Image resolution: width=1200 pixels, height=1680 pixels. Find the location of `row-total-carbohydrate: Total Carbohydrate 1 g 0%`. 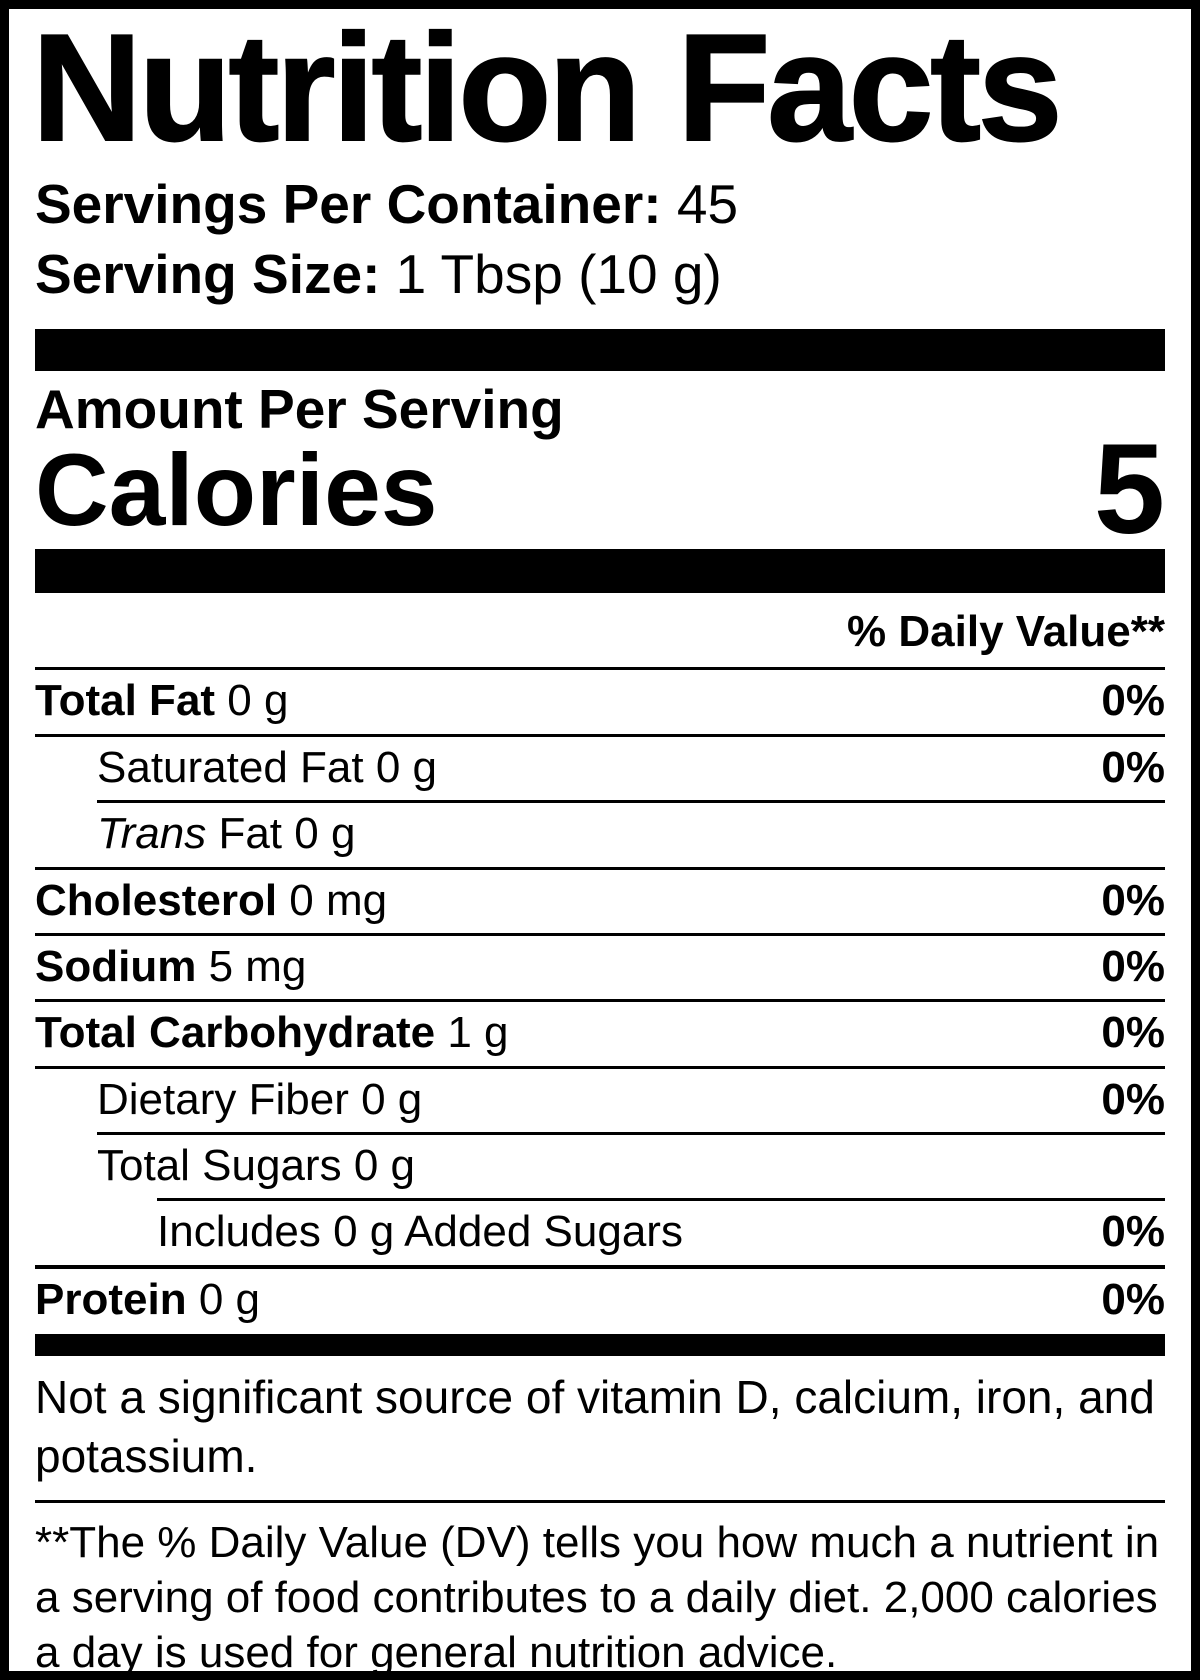

row-total-carbohydrate: Total Carbohydrate 1 g 0% is located at coordinates (600, 1032).